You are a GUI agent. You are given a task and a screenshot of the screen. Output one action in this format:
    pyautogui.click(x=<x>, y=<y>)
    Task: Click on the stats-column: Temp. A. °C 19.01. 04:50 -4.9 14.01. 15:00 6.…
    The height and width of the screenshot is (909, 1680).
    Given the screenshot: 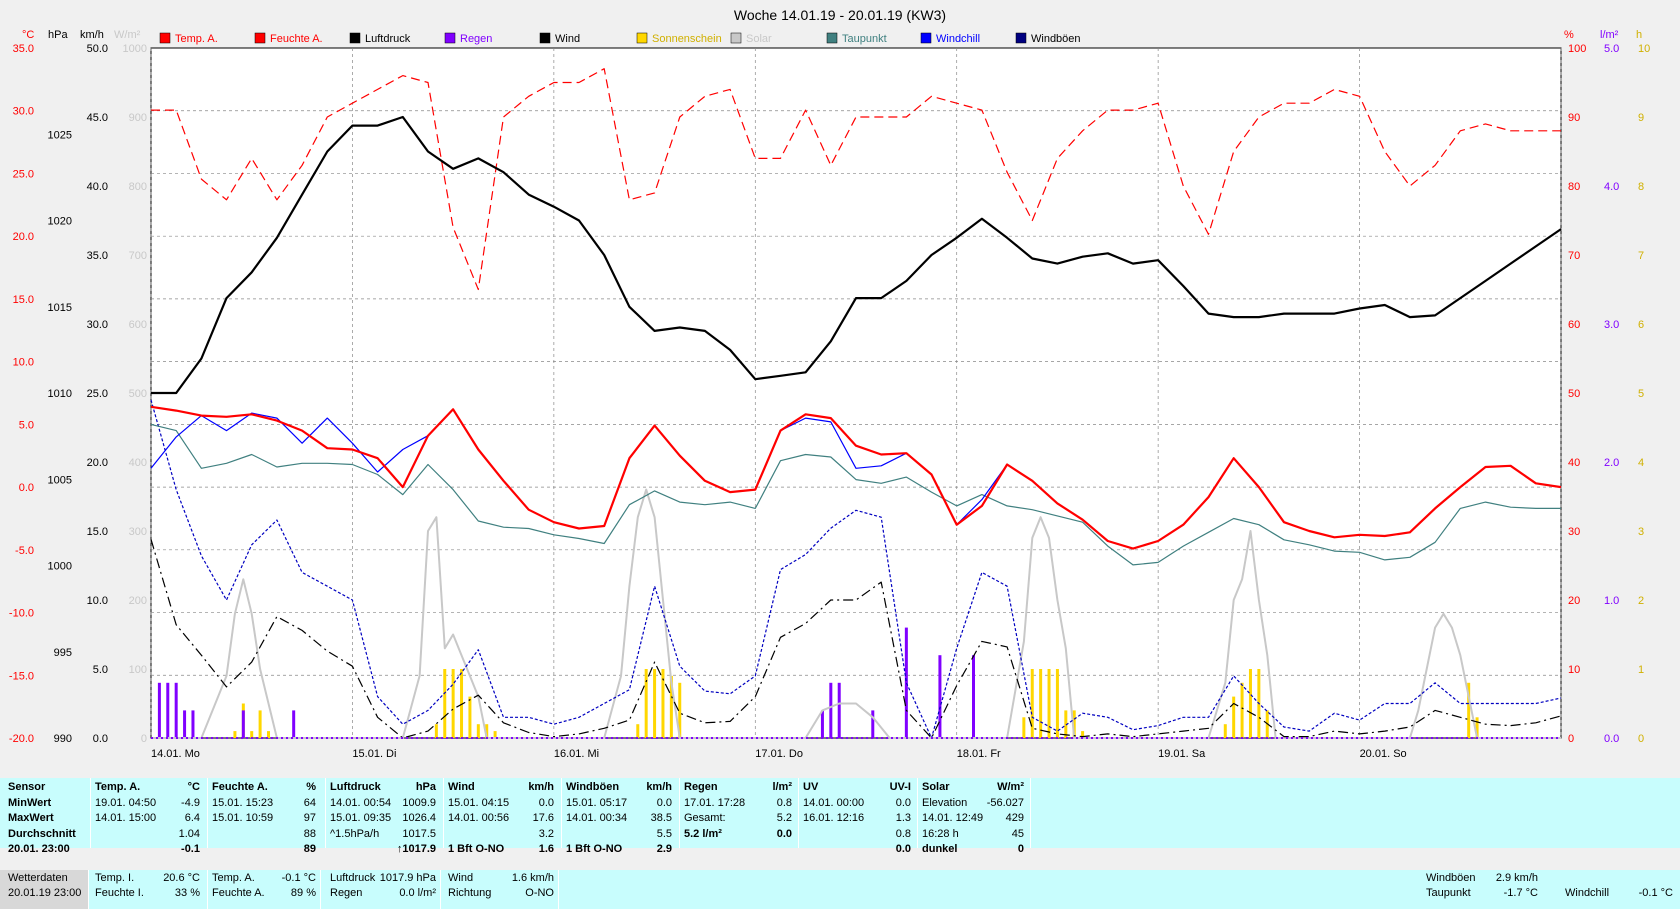 What is the action you would take?
    pyautogui.click(x=147, y=819)
    